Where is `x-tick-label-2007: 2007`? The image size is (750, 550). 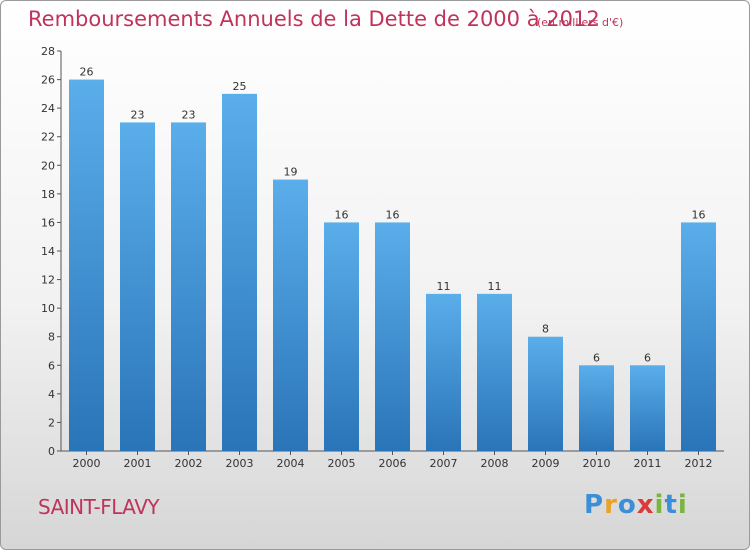
x-tick-label-2007: 2007 is located at coordinates (444, 463).